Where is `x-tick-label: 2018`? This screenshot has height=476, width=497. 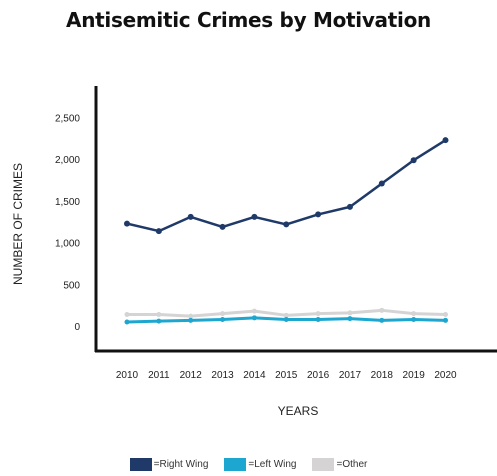
x-tick-label: 2018 is located at coordinates (382, 375).